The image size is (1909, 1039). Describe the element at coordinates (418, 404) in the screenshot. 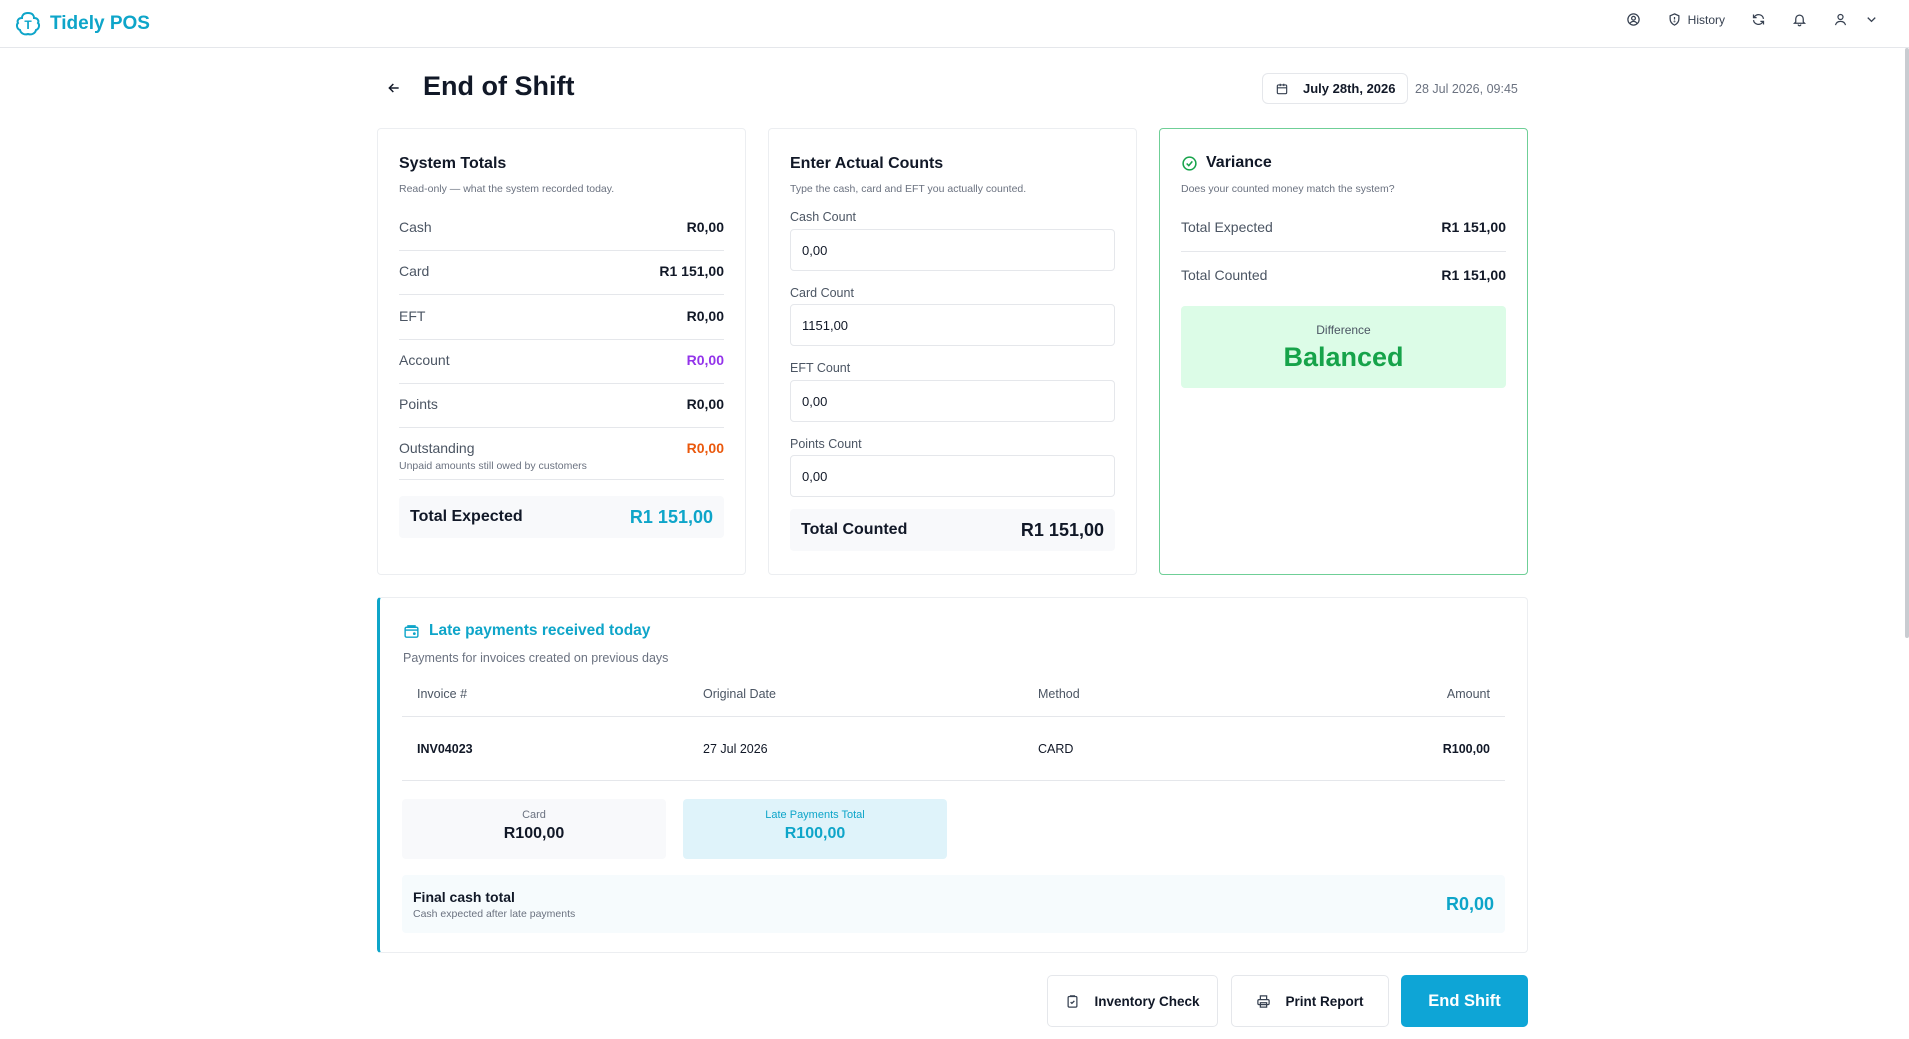

I see `row-label: Points` at that location.